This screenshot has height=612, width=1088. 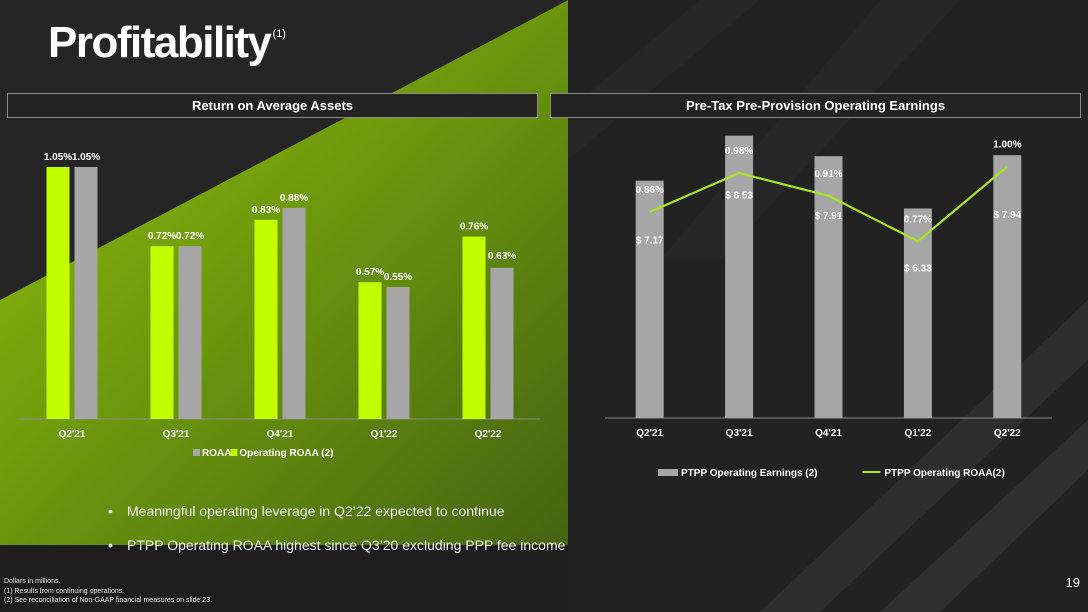 What do you see at coordinates (370, 272) in the screenshot?
I see `bar-data-label: 0.57%` at bounding box center [370, 272].